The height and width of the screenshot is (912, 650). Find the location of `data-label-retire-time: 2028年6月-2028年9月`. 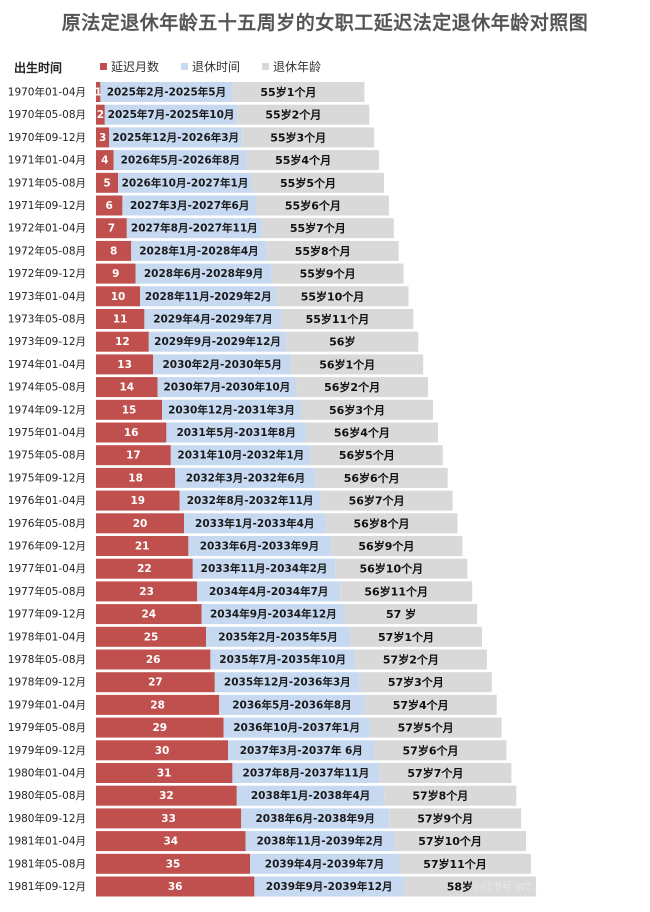

data-label-retire-time: 2028年6月-2028年9月 is located at coordinates (203, 273).